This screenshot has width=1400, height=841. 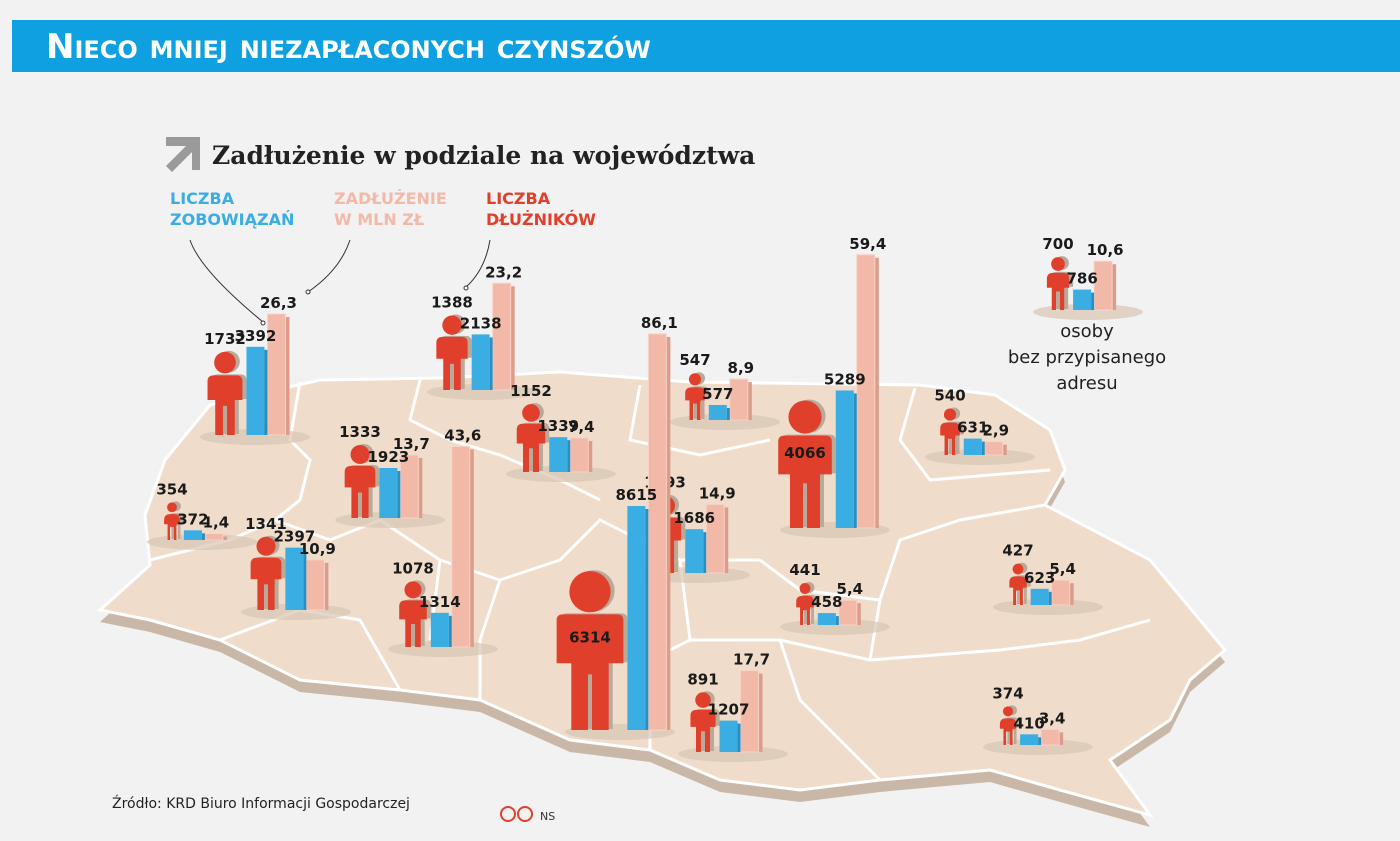 I want to click on legend-label: W MLN ZŁ, so click(x=379, y=219).